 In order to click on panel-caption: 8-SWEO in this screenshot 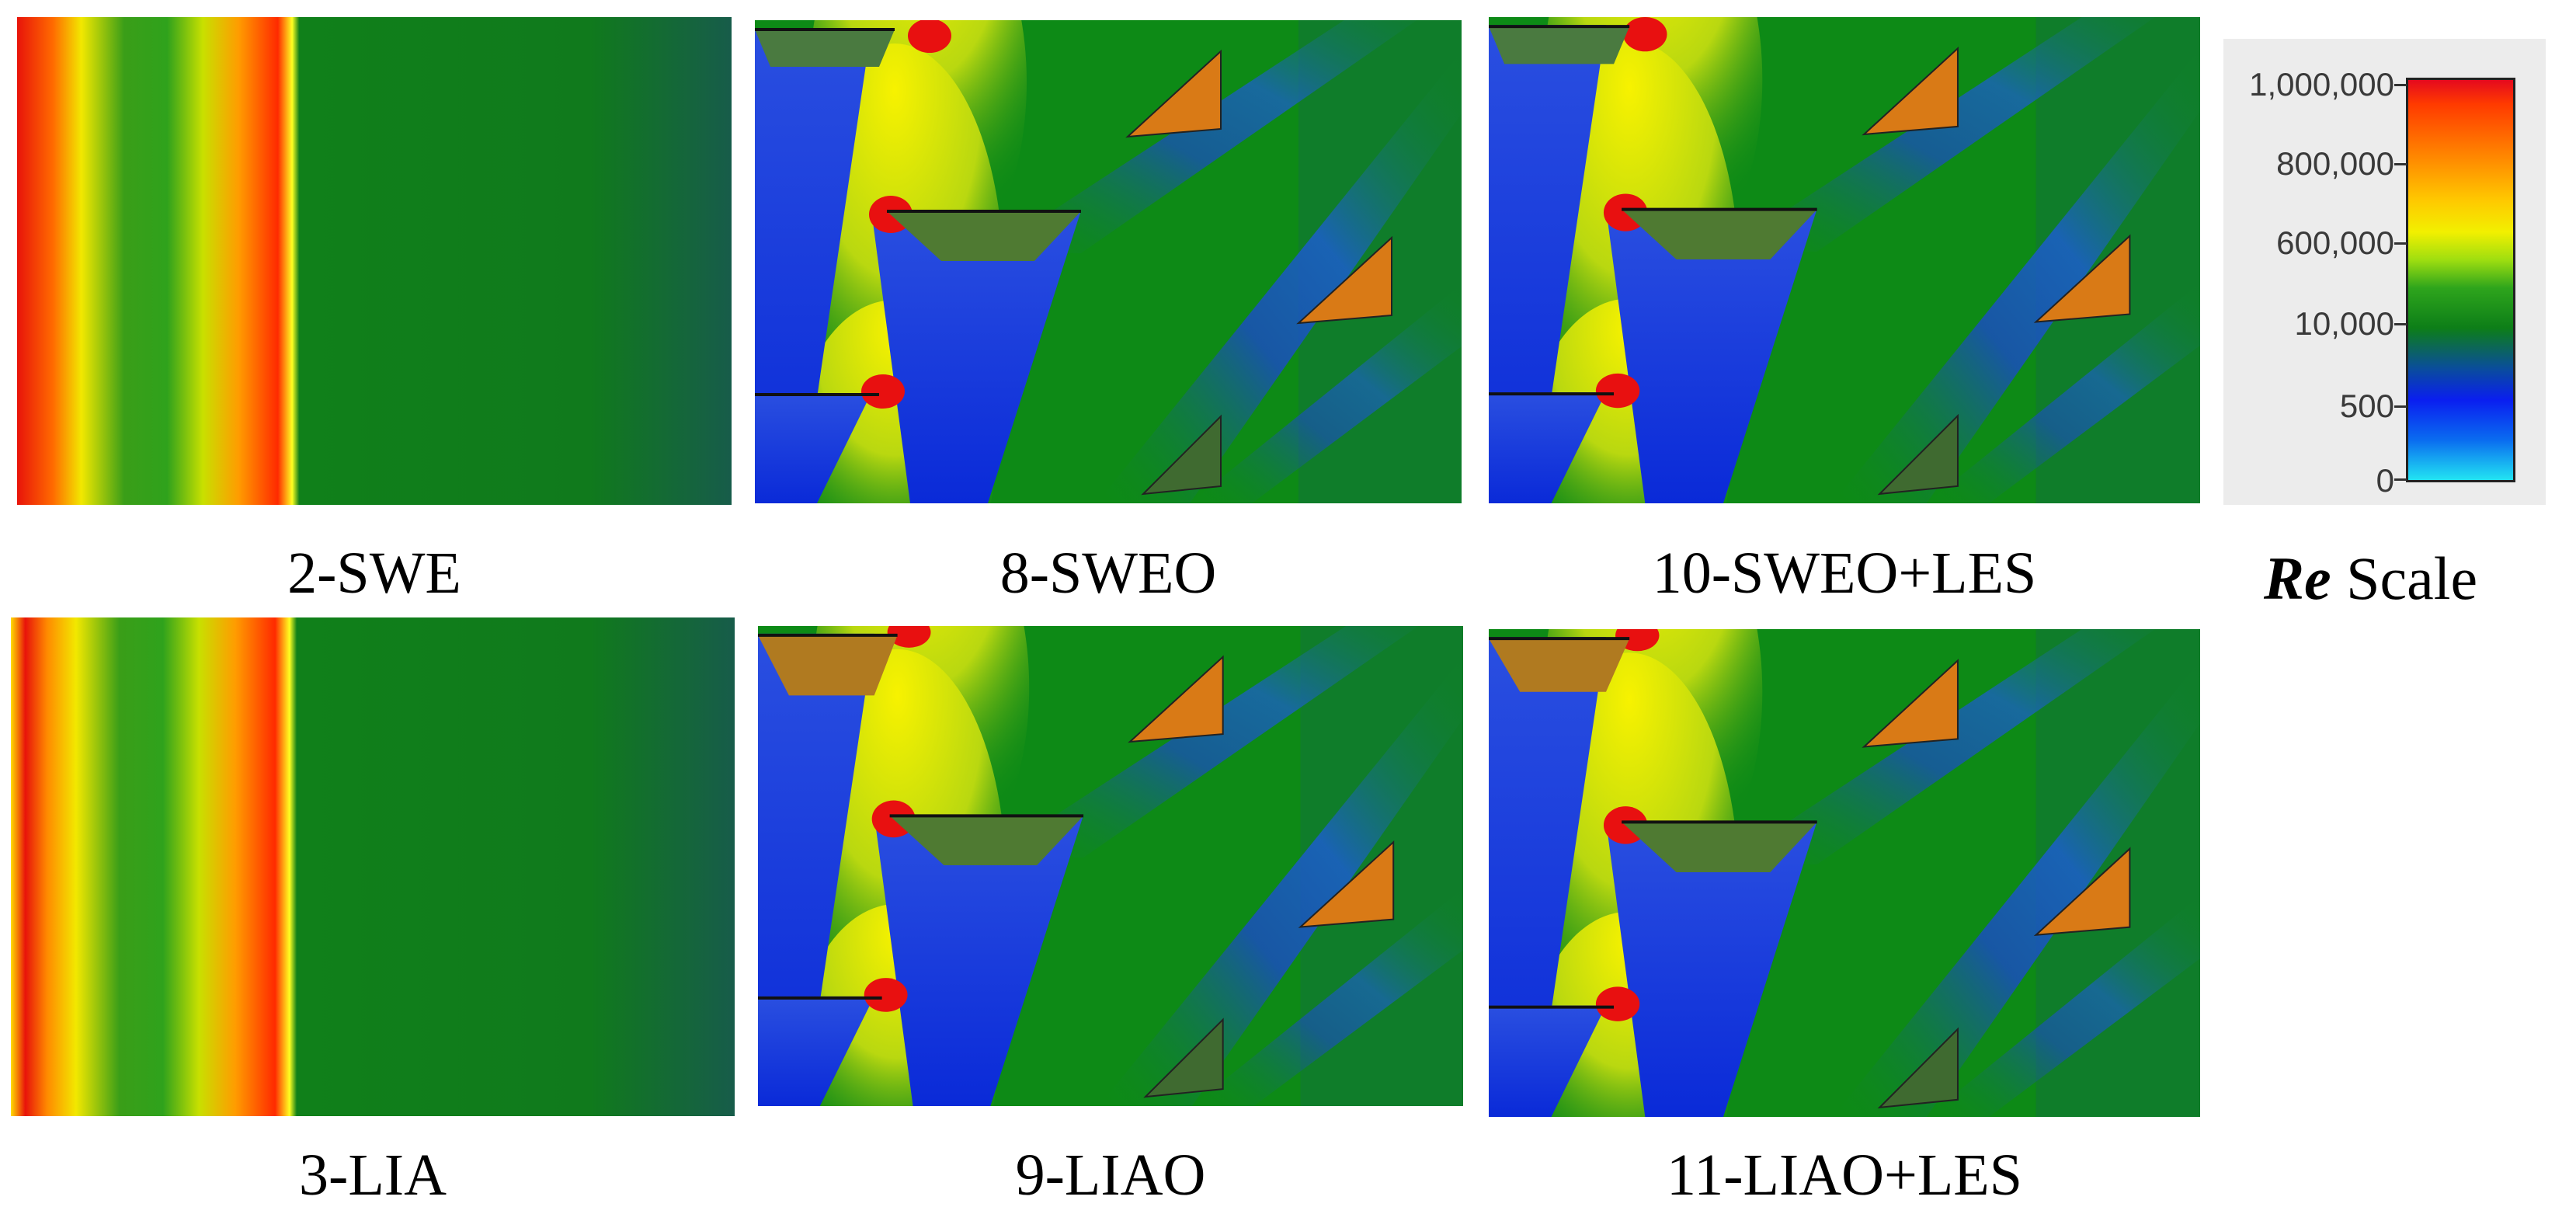, I will do `click(1108, 574)`.